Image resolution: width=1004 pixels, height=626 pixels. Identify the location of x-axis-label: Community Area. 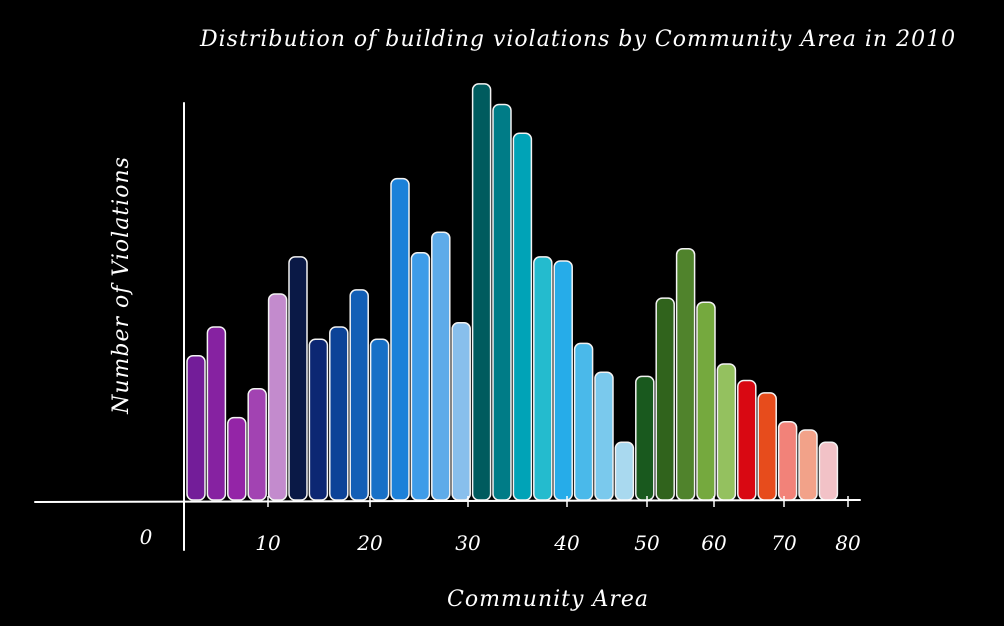
(548, 599).